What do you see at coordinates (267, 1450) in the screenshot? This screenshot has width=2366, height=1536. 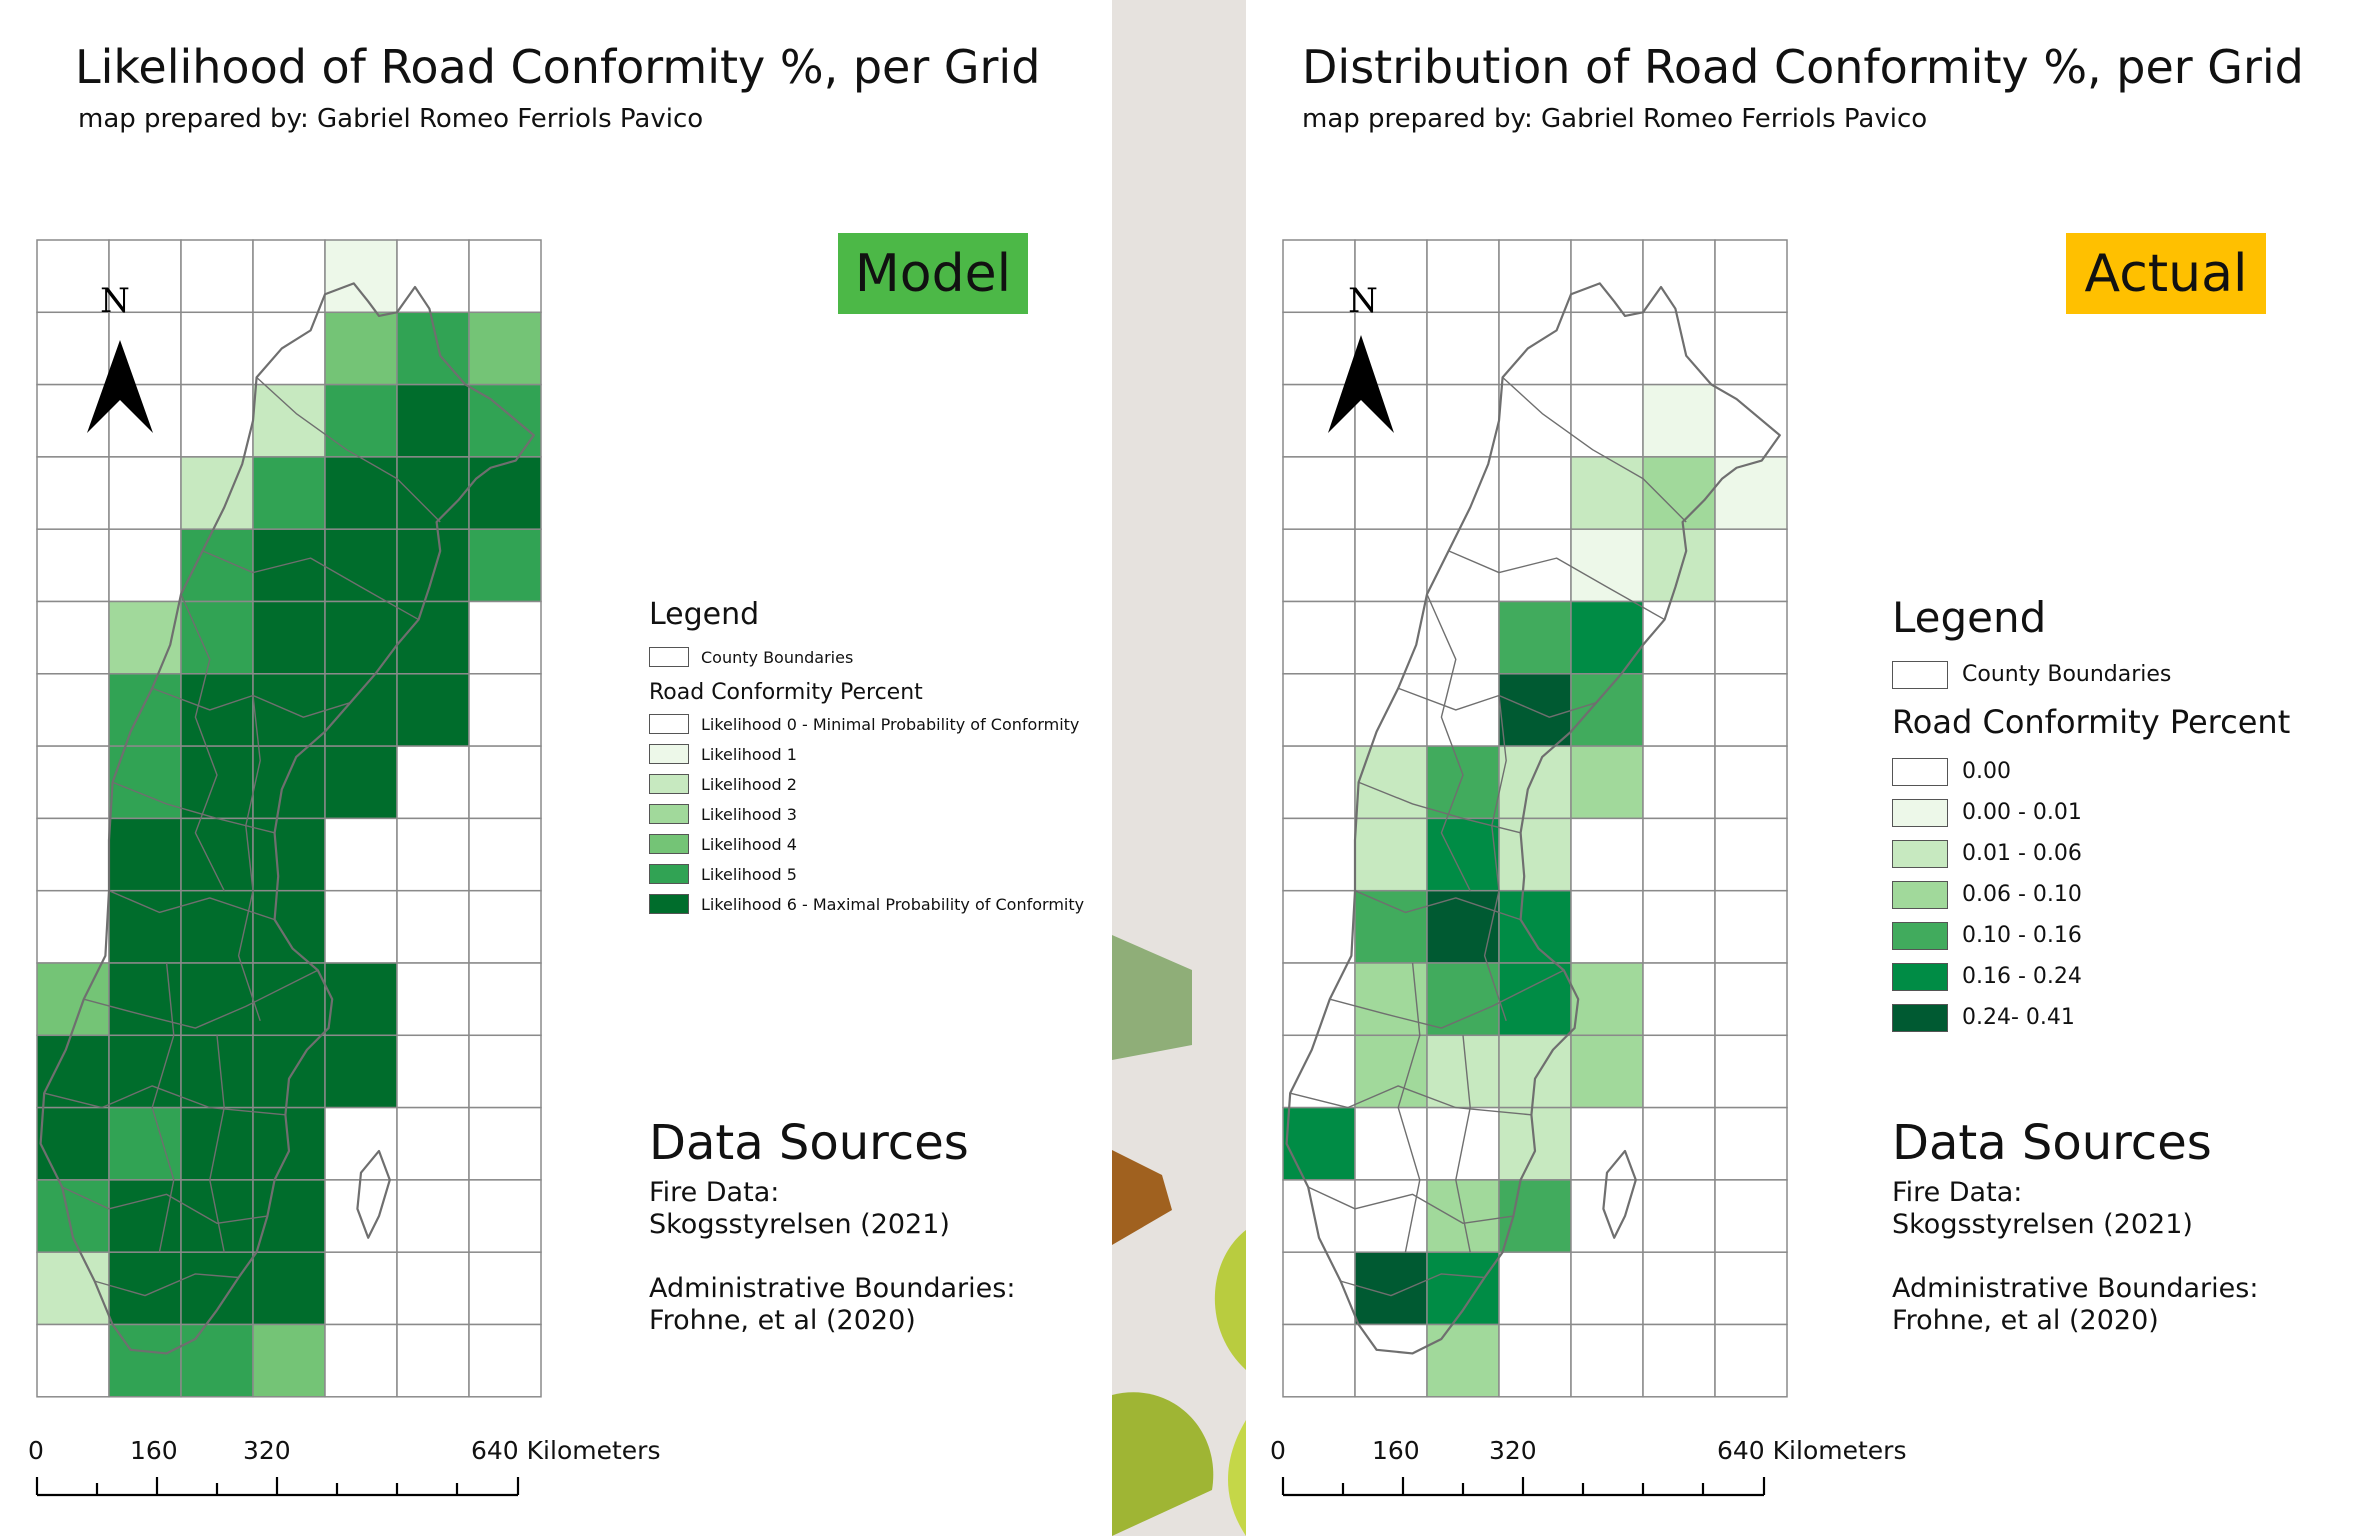 I see `scale-label-320: 320` at bounding box center [267, 1450].